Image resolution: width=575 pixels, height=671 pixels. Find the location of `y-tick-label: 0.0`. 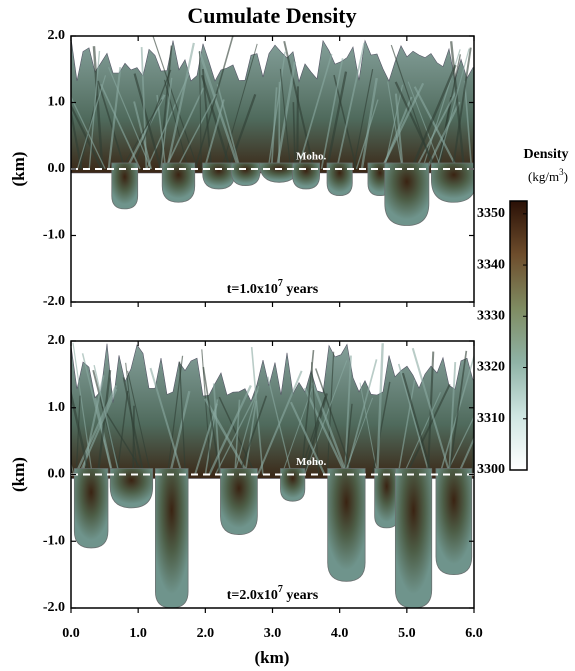

y-tick-label: 0.0 is located at coordinates (57, 168).